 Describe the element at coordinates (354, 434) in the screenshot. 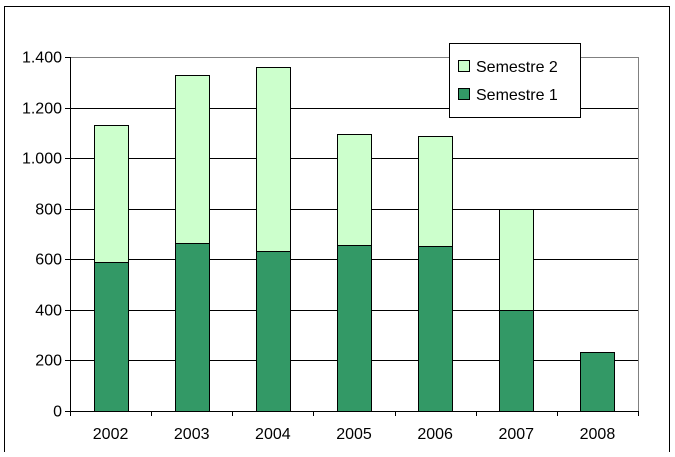

I see `x-tick-label: 2005` at that location.